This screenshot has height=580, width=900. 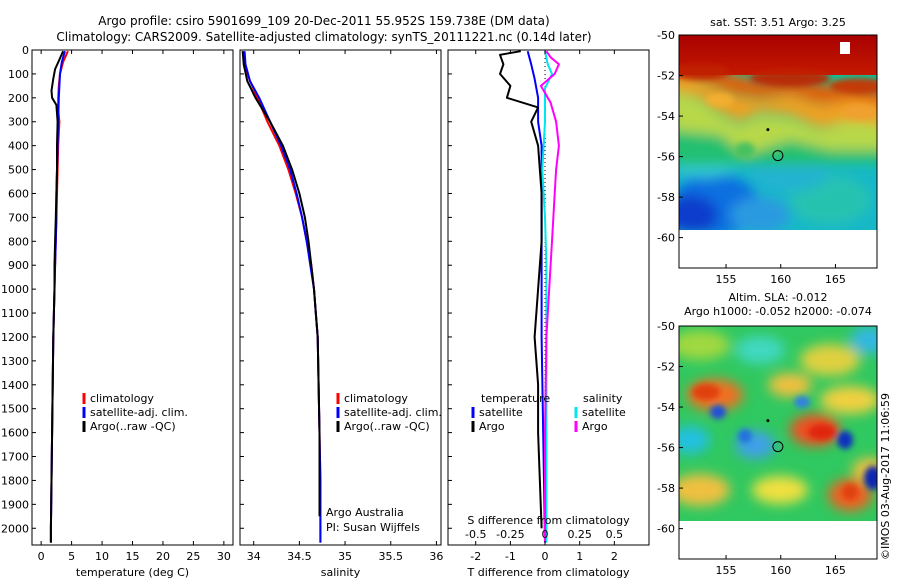 I want to click on y-tick-label: 1700, so click(x=15, y=457).